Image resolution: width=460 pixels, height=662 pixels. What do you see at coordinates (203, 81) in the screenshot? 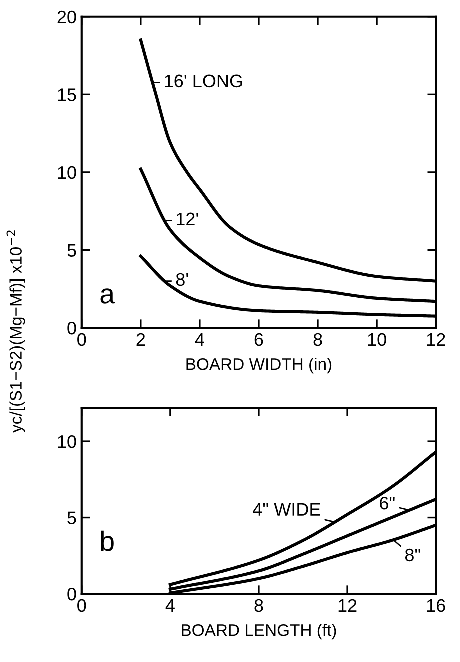
I see `legend-label: 16' LONG` at bounding box center [203, 81].